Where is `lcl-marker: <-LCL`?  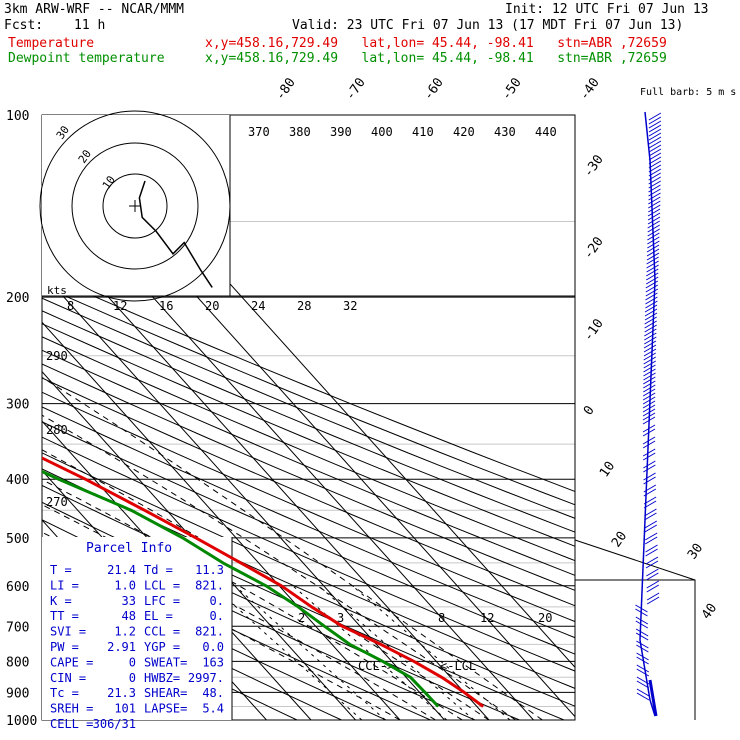
lcl-marker: <-LCL is located at coordinates (458, 666).